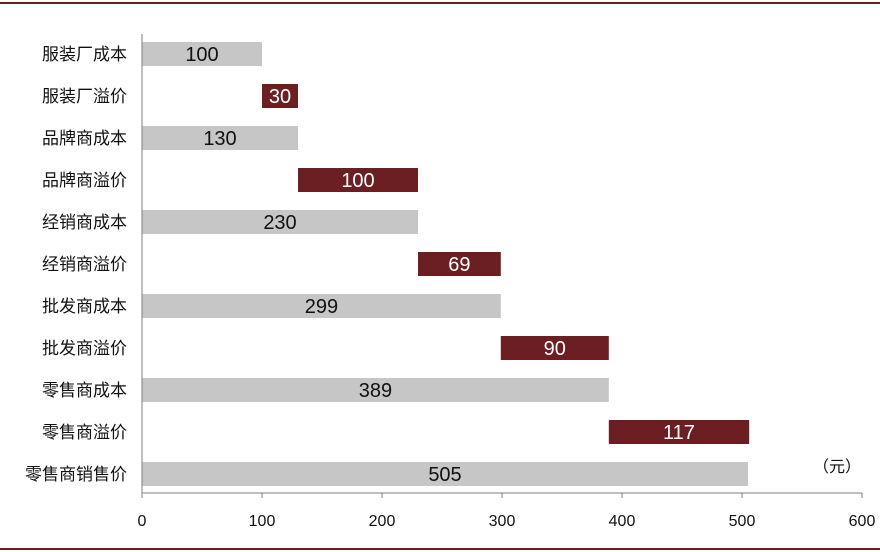 The image size is (880, 552). Describe the element at coordinates (84, 223) in the screenshot. I see `category-label: 经销商成本` at that location.